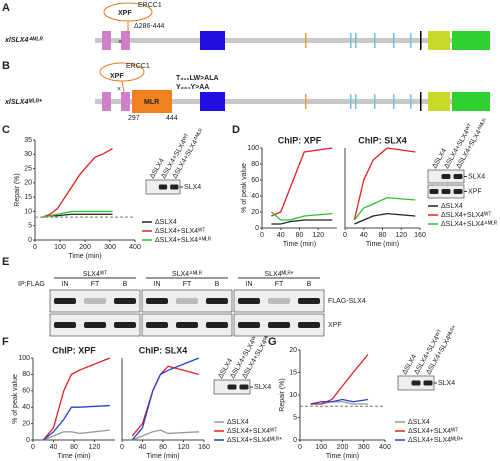  I want to click on mutation: T₃₁₀LW>ALA, so click(197, 78).